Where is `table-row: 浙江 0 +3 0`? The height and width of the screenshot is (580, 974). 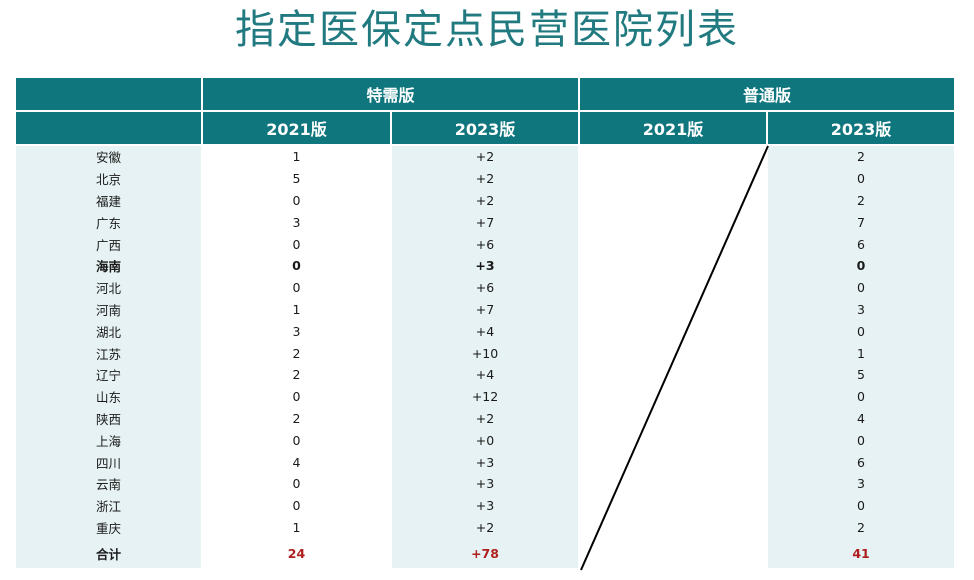
table-row: 浙江 0 +3 0 is located at coordinates (485, 505).